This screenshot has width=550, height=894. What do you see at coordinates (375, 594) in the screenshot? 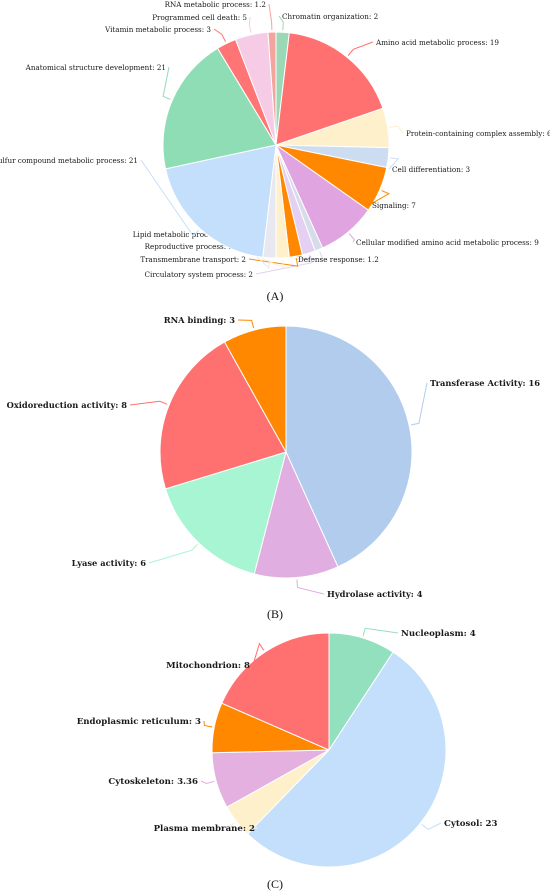
I see `slice-label: Hydrolase activity: 4` at bounding box center [375, 594].